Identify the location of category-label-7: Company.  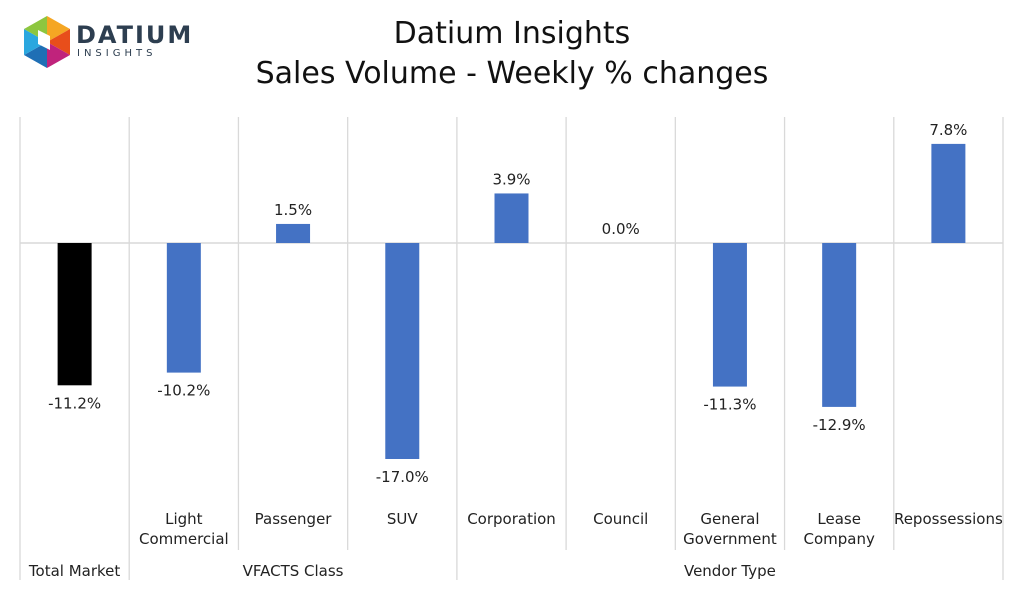
(838, 539).